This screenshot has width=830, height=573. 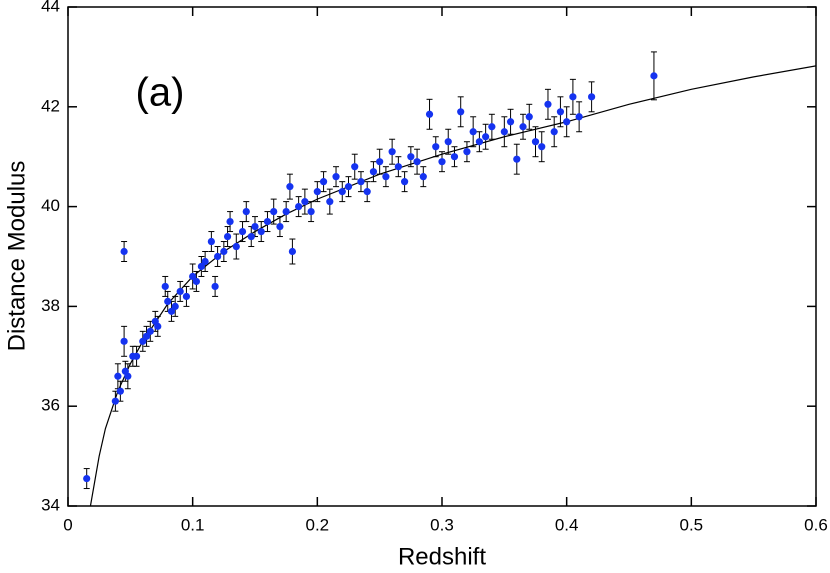 What do you see at coordinates (50, 205) in the screenshot?
I see `y-tick-label: 40` at bounding box center [50, 205].